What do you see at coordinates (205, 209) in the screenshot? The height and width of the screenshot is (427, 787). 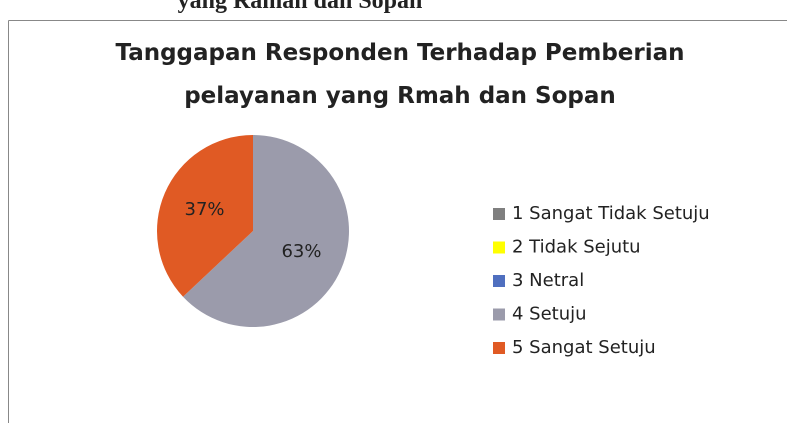 I see `data-label: 37%` at bounding box center [205, 209].